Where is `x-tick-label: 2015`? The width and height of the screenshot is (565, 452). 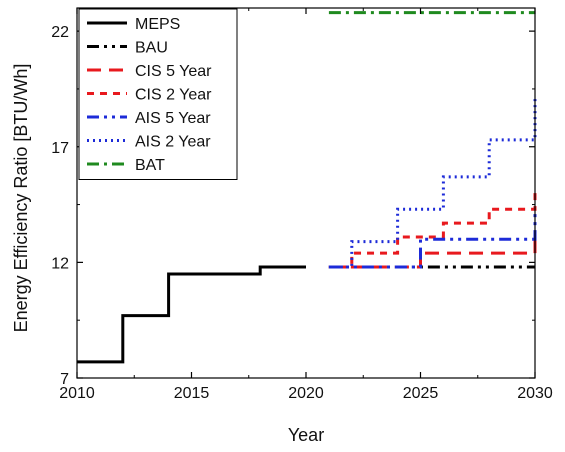 x-tick-label: 2015 is located at coordinates (192, 393).